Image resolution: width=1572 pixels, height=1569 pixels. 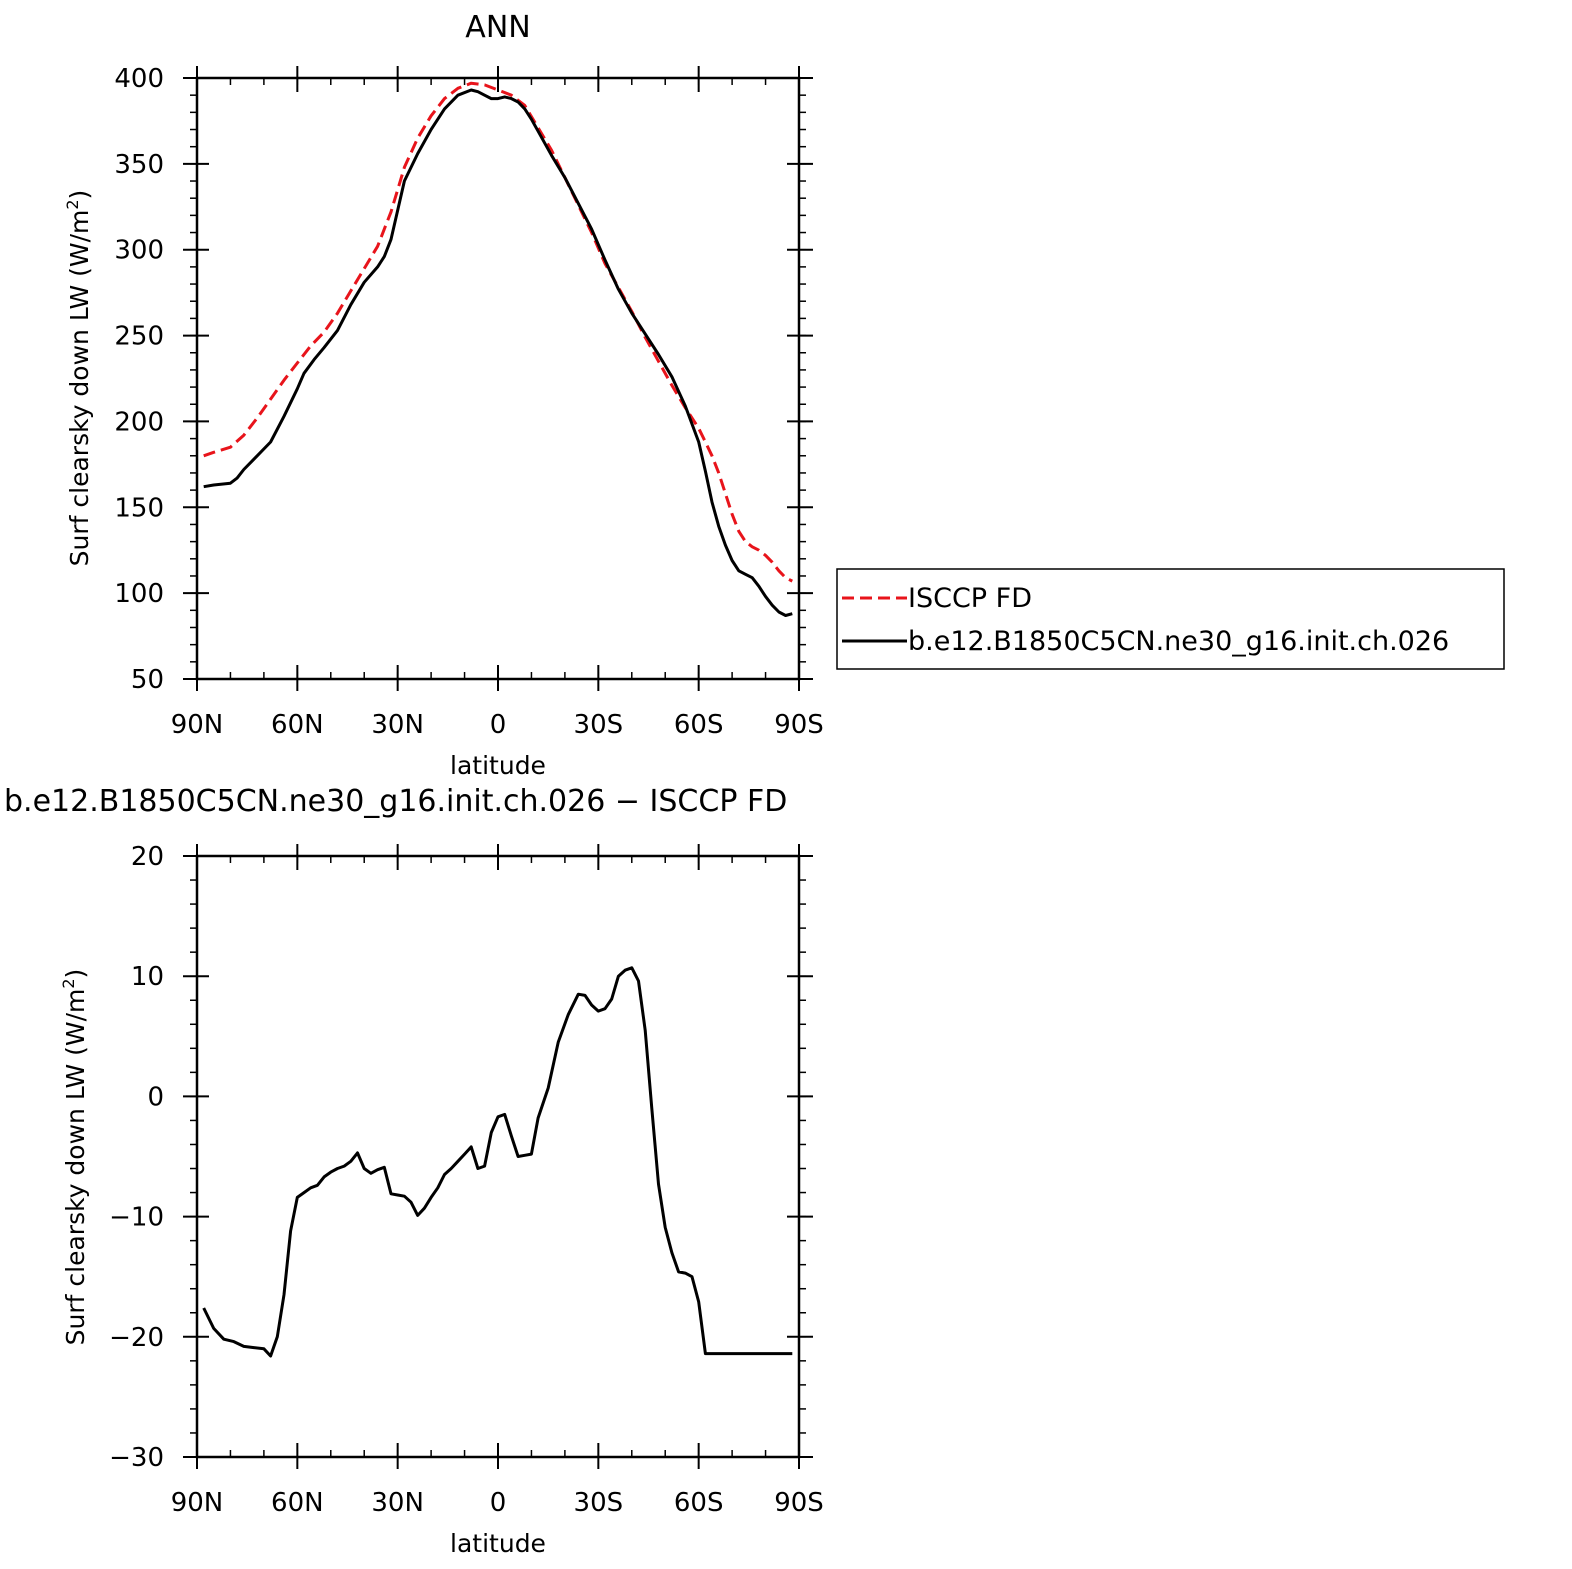 What do you see at coordinates (136, 1218) in the screenshot?
I see `y-tick-label: −10` at bounding box center [136, 1218].